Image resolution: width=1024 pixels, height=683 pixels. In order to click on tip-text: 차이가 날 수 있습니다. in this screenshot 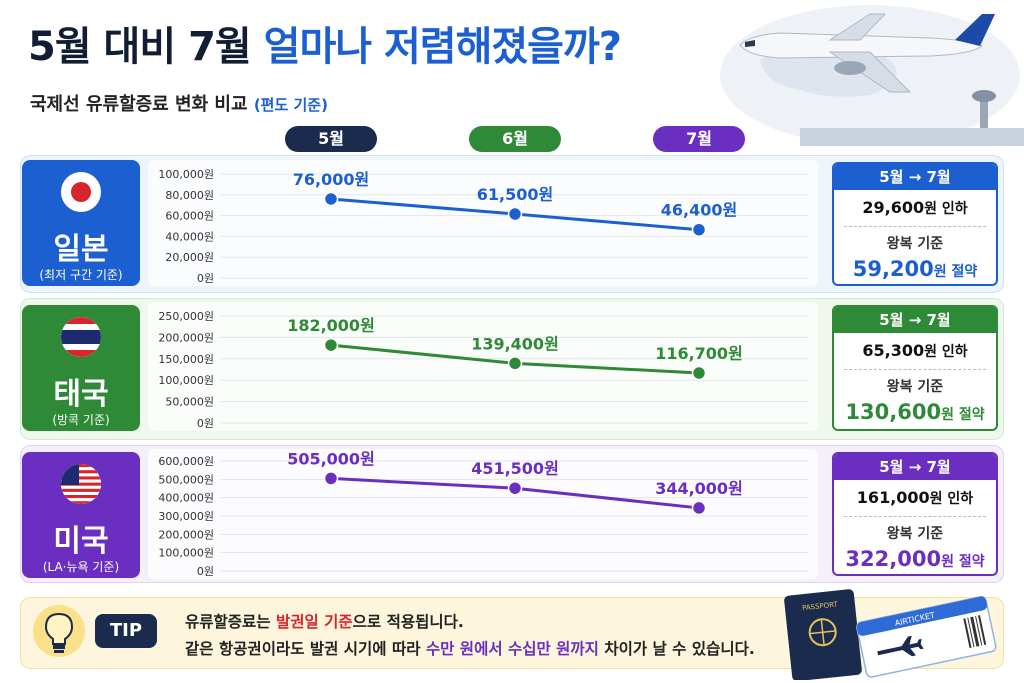, I will do `click(676, 649)`.